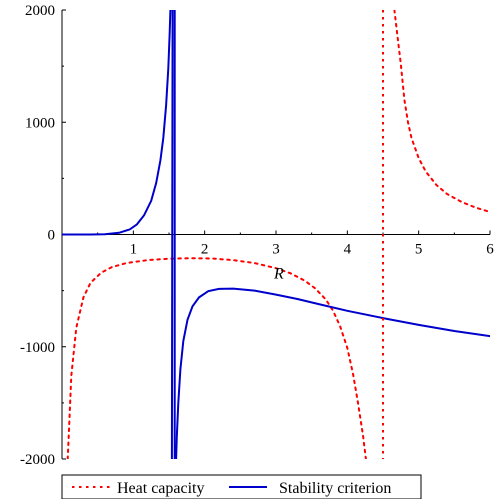  Describe the element at coordinates (278, 274) in the screenshot. I see `x-axis-label: R` at that location.